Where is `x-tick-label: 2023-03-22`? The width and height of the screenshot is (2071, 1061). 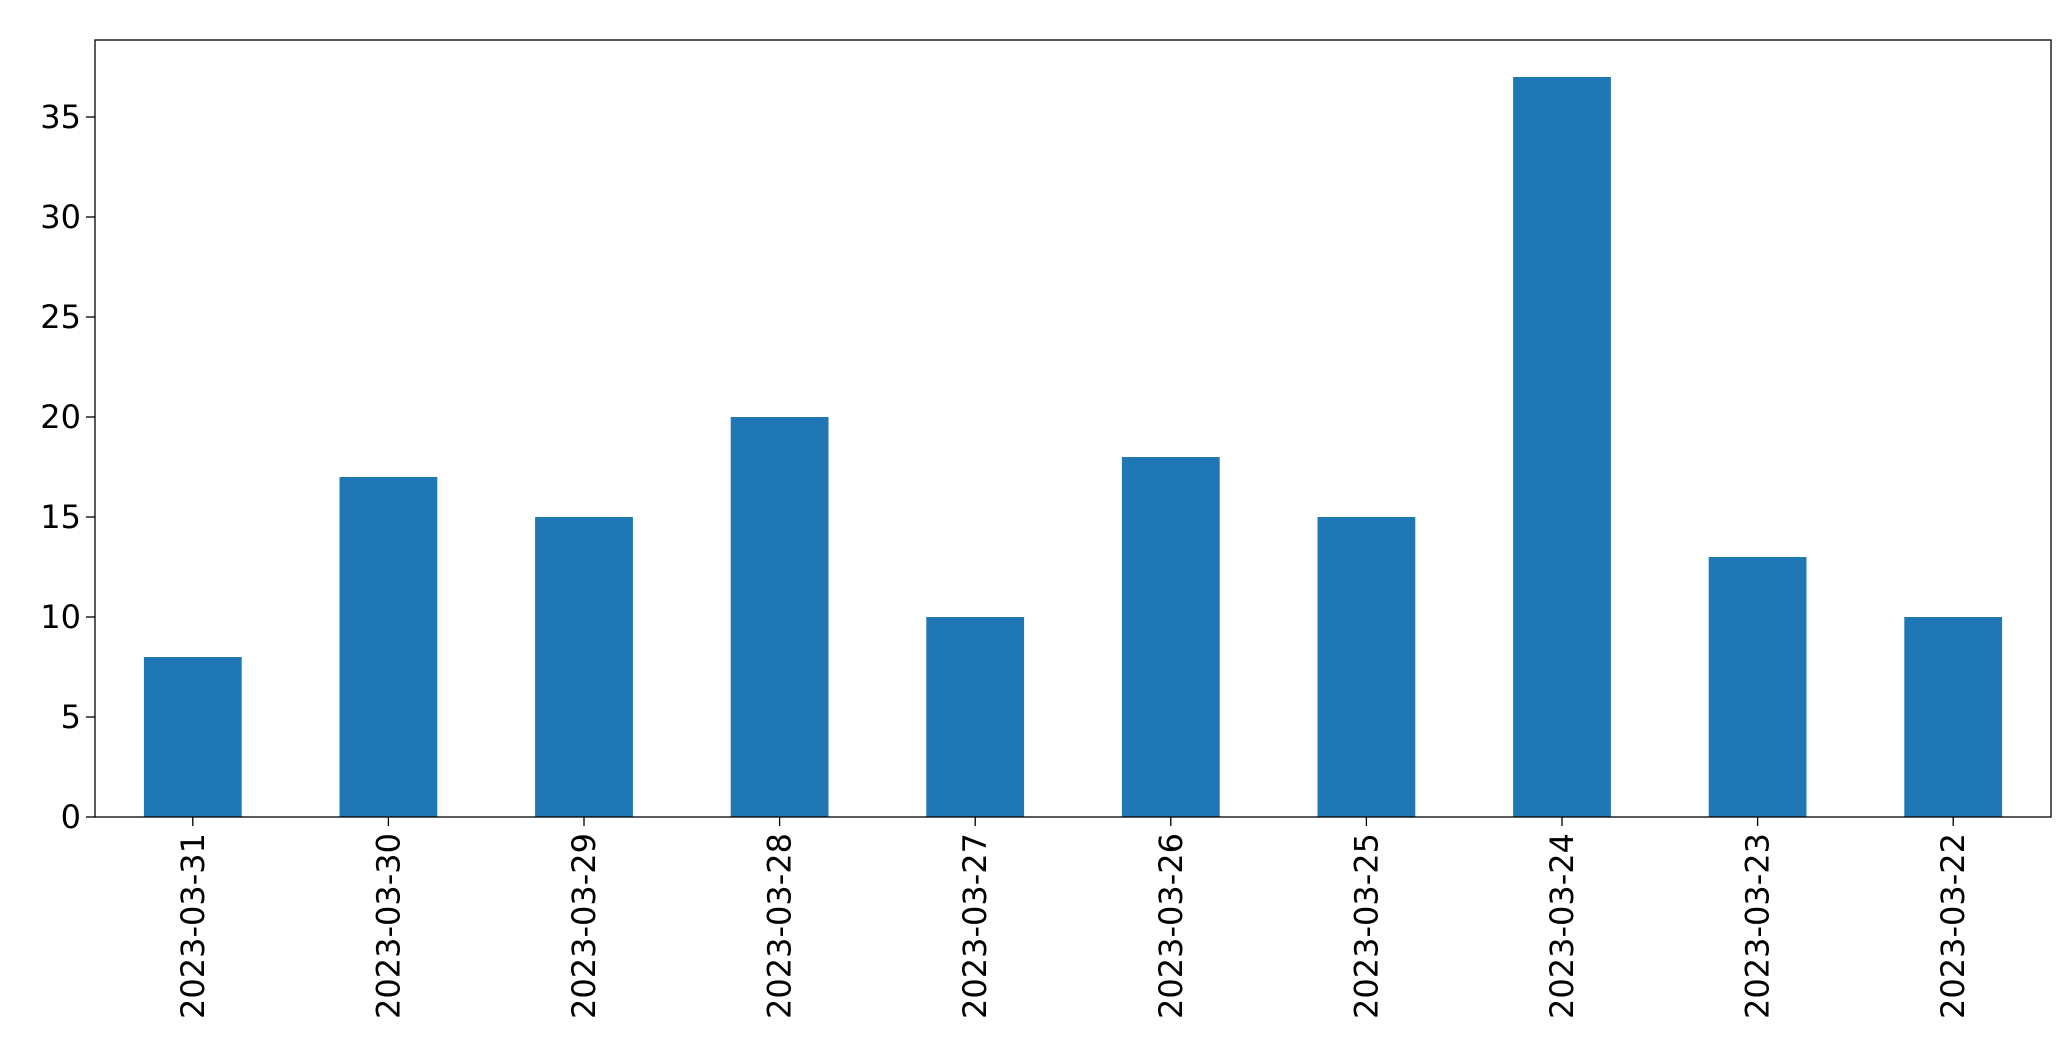 x-tick-label: 2023-03-22 is located at coordinates (1953, 926).